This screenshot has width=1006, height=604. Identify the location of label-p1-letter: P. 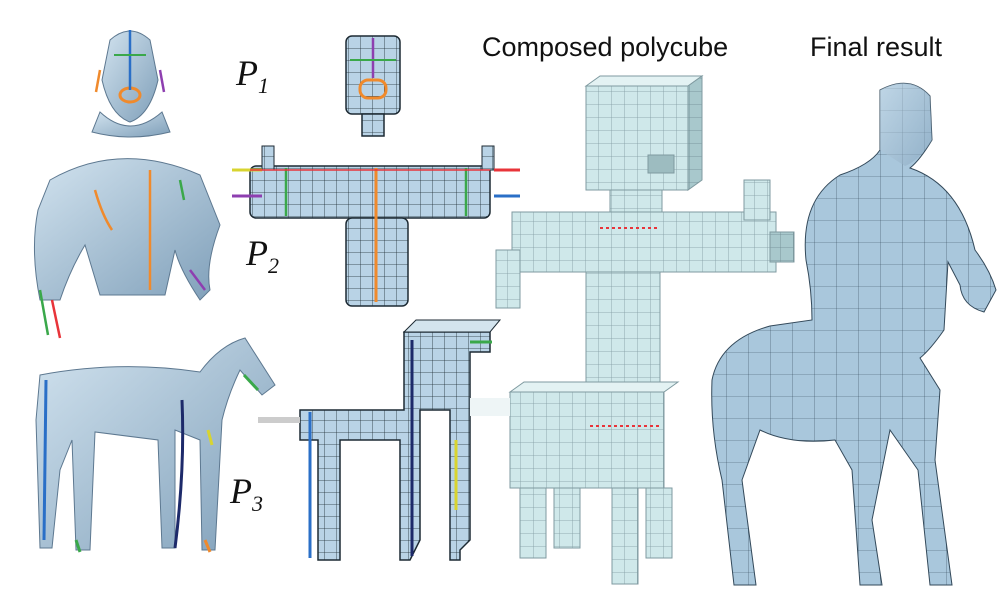
(247, 73).